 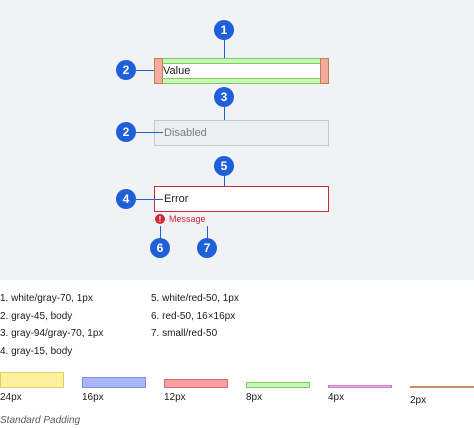 What do you see at coordinates (126, 199) in the screenshot?
I see `annotation-marker-4: 4` at bounding box center [126, 199].